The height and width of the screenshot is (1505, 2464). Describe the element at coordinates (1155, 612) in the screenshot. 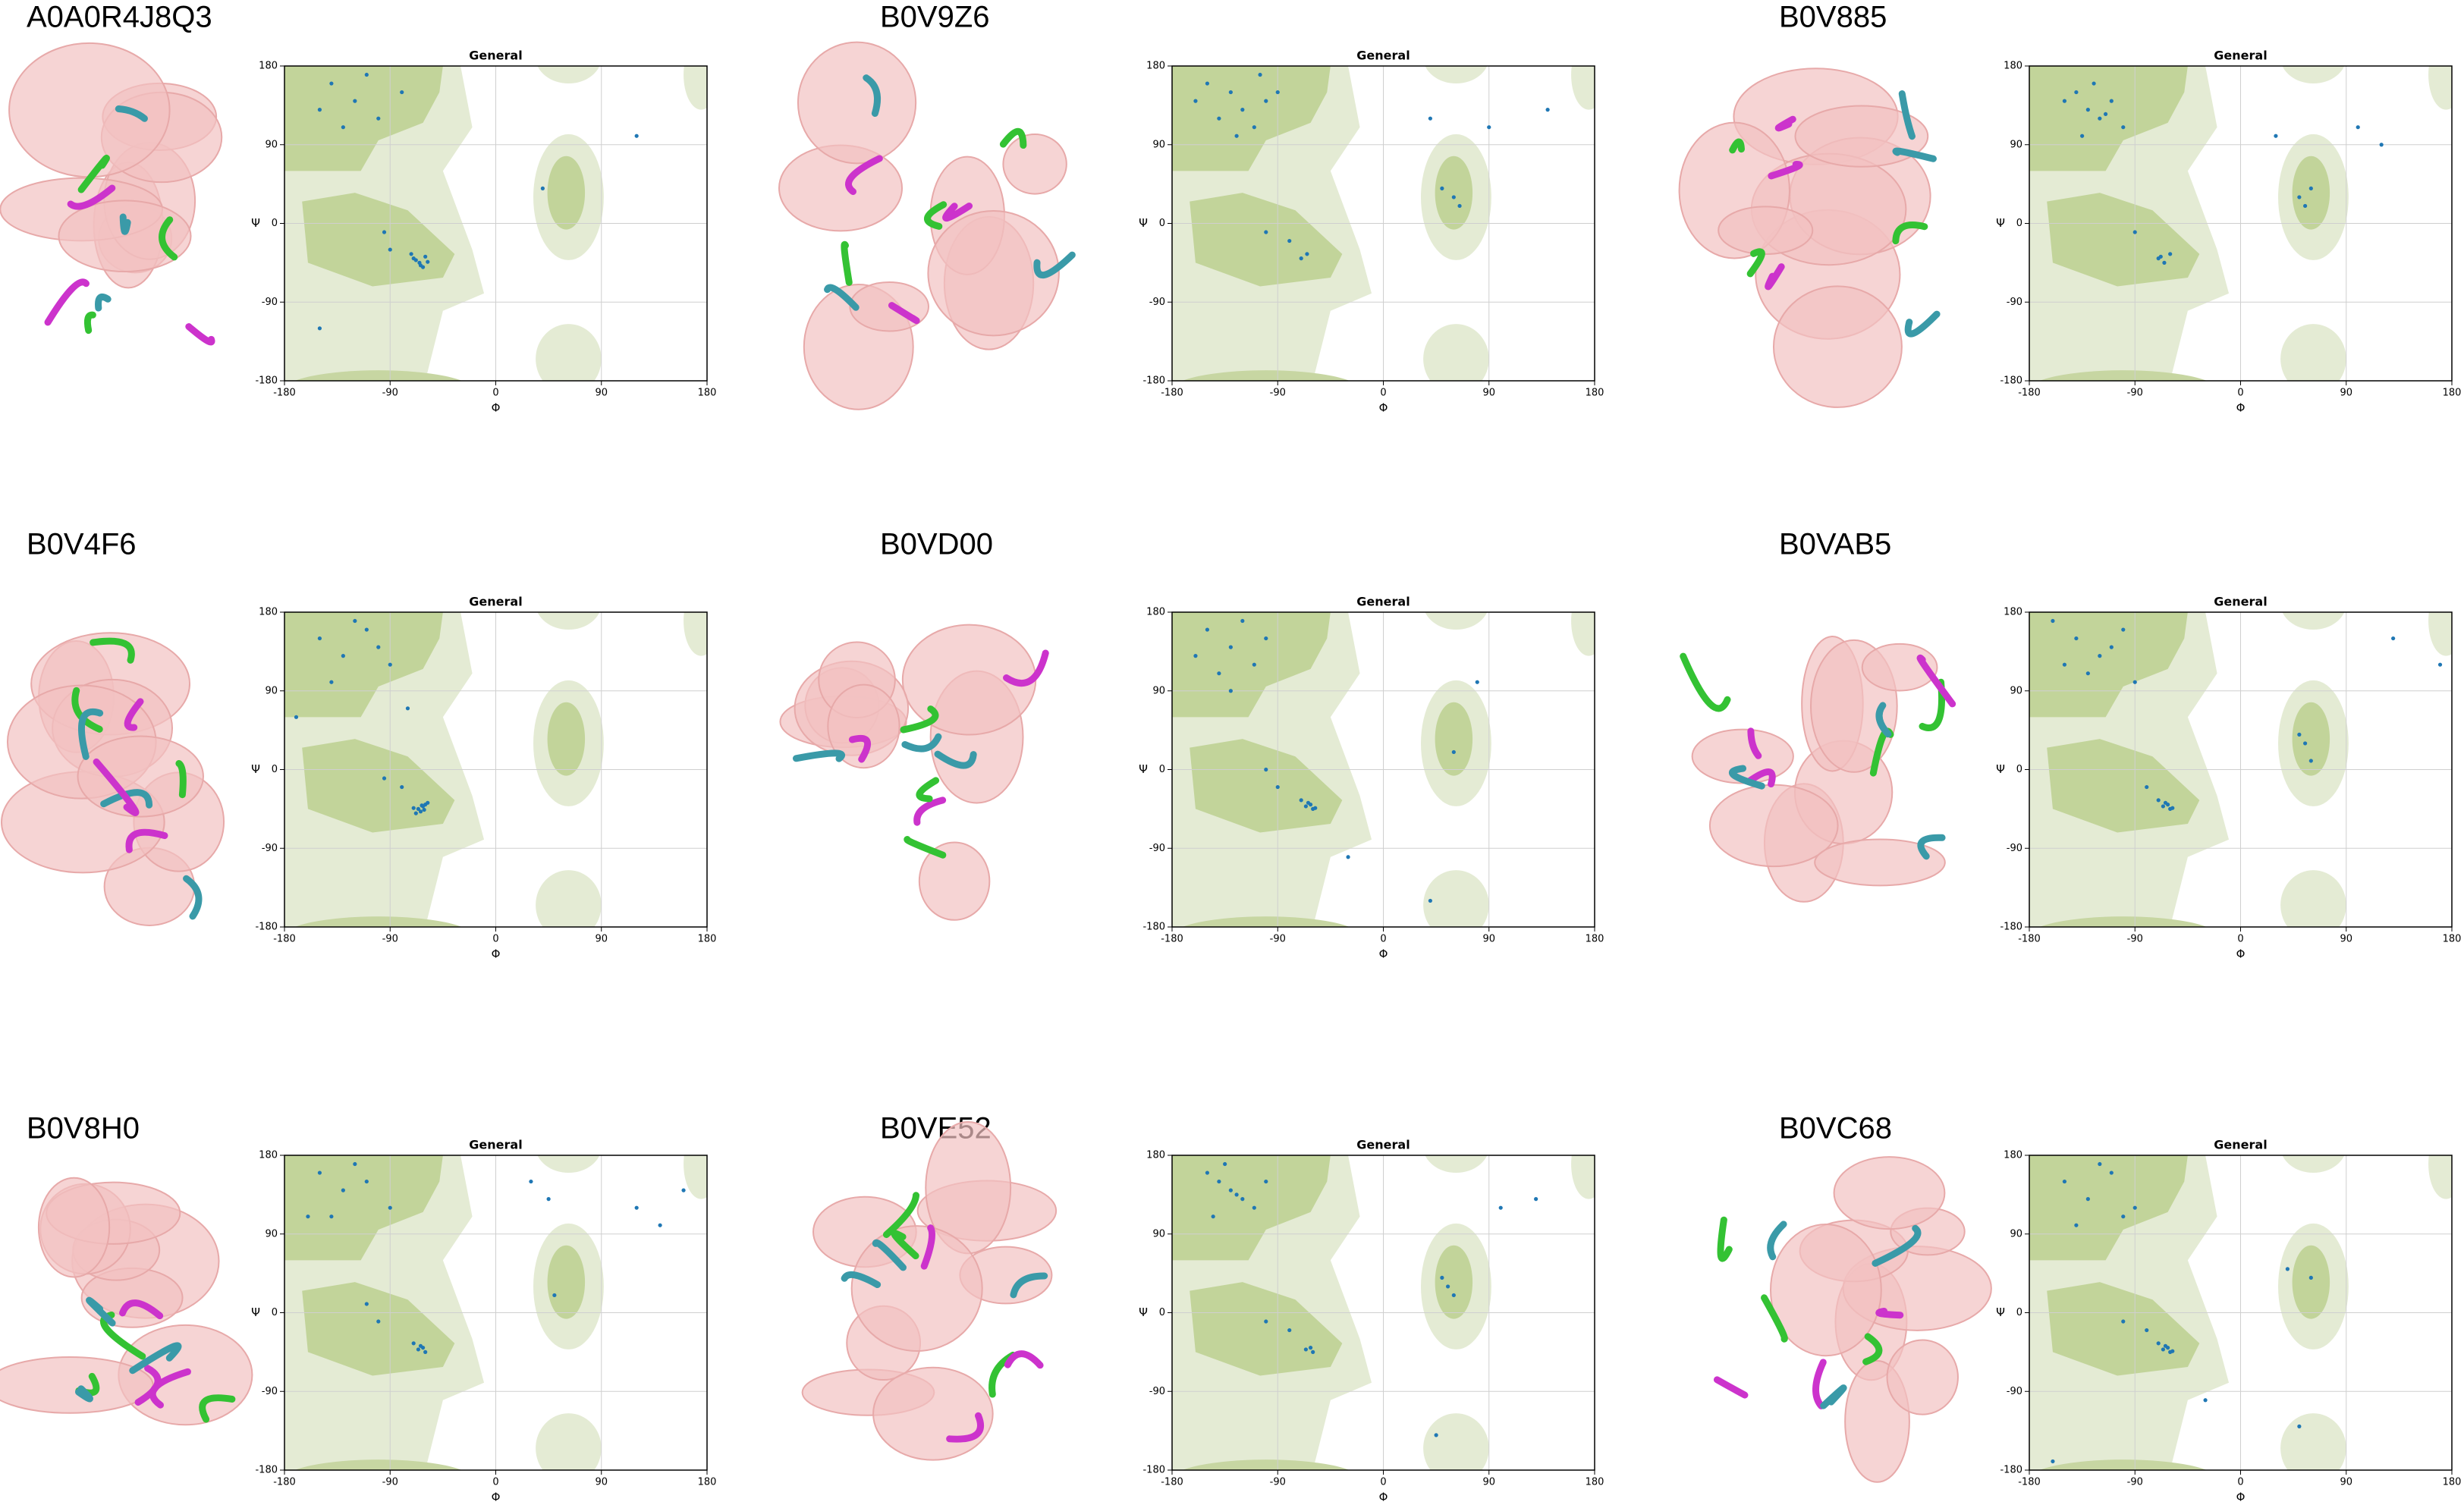

I see `y-tick-label: 180` at that location.